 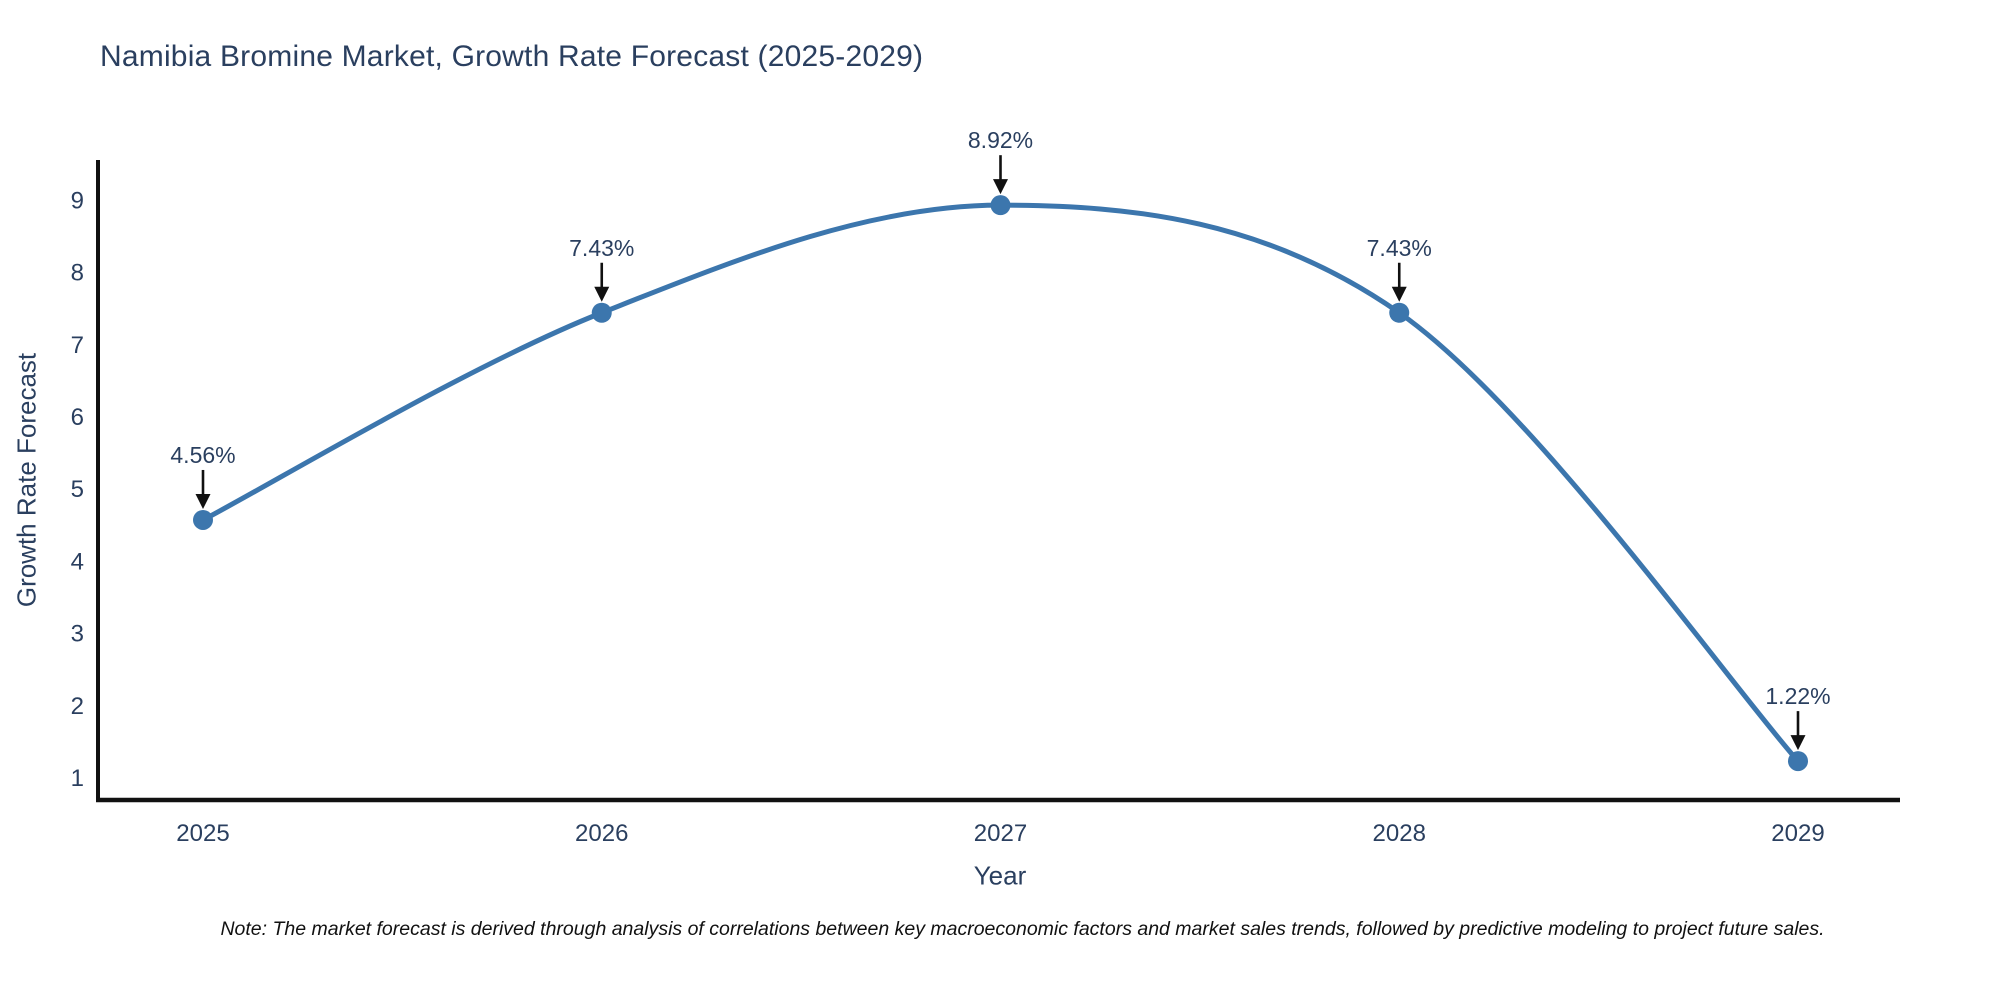 What do you see at coordinates (77, 345) in the screenshot?
I see `y-tick-label: 7` at bounding box center [77, 345].